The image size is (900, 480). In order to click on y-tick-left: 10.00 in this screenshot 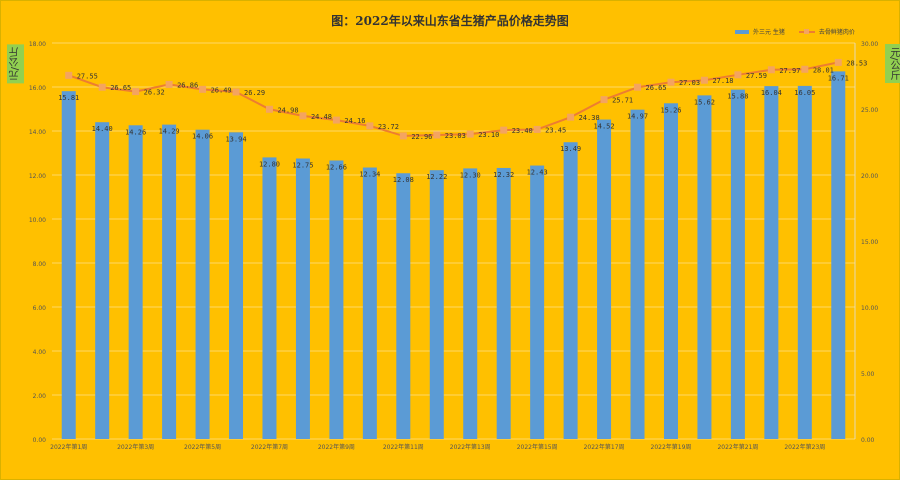, I will do `click(37, 220)`.